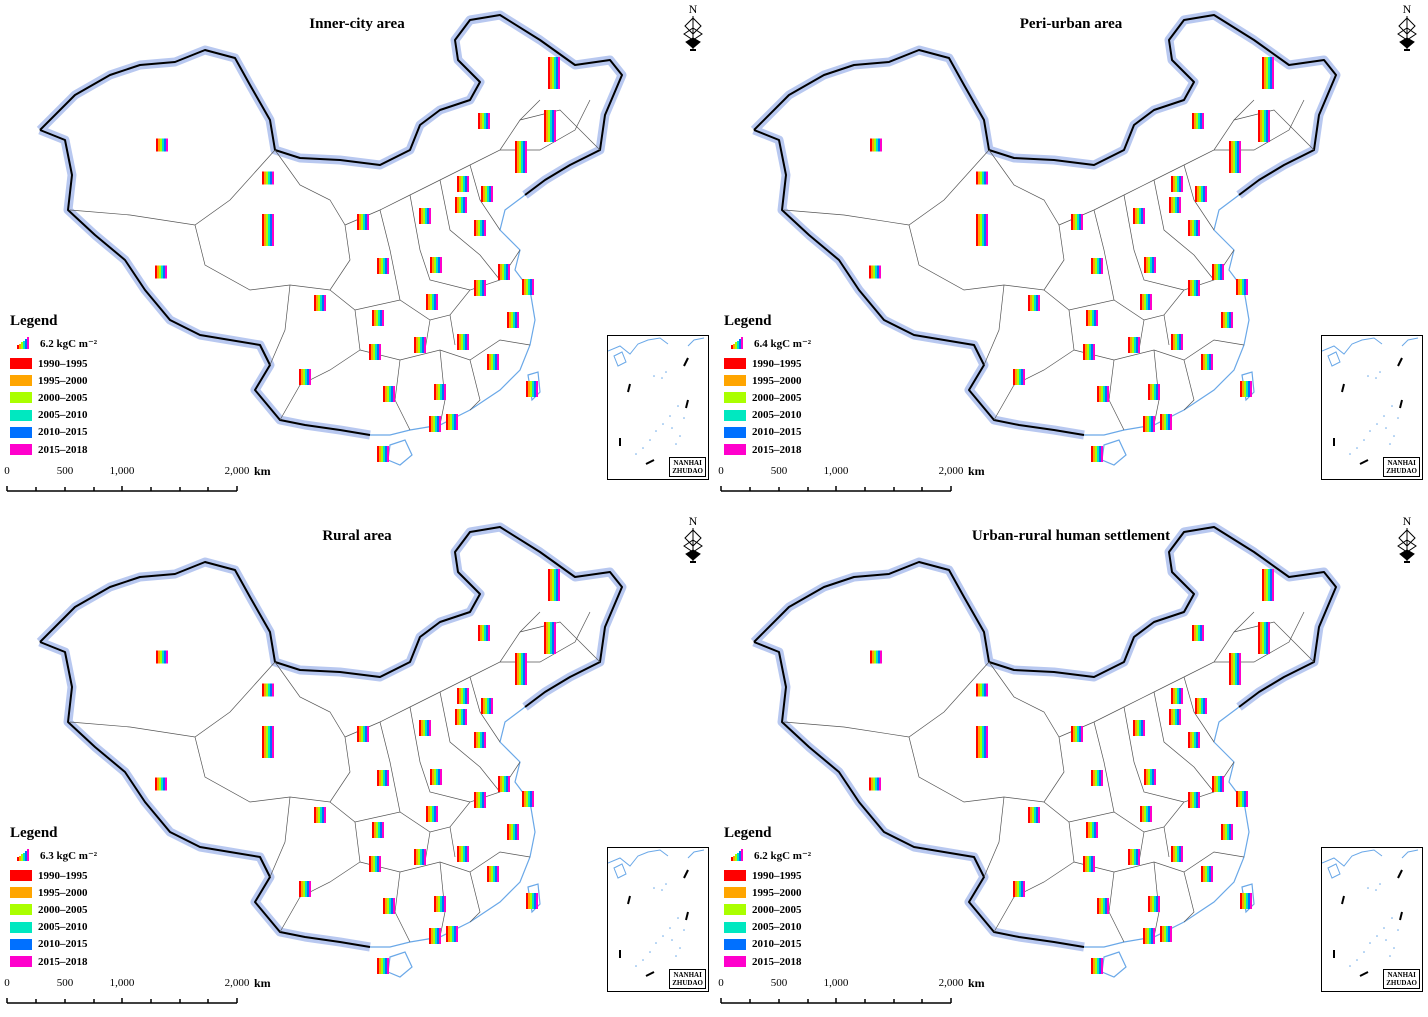 This screenshot has height=1017, width=1428. What do you see at coordinates (1407, 545) in the screenshot?
I see `north-arrow-icon` at bounding box center [1407, 545].